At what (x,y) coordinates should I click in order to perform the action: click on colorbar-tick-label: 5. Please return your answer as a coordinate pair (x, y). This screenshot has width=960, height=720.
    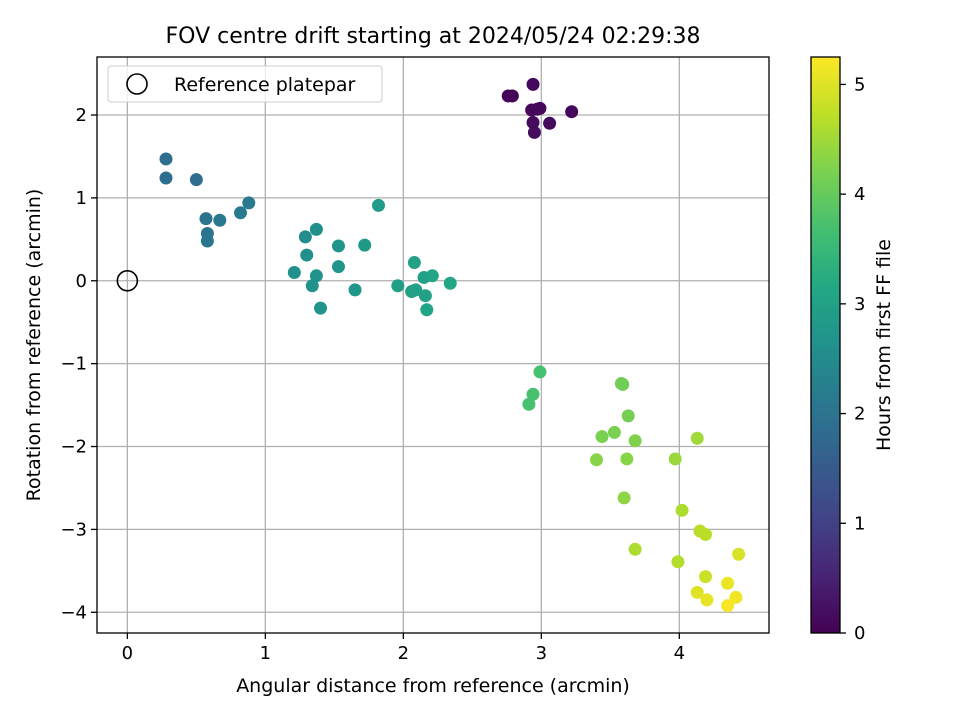
    Looking at the image, I should click on (859, 84).